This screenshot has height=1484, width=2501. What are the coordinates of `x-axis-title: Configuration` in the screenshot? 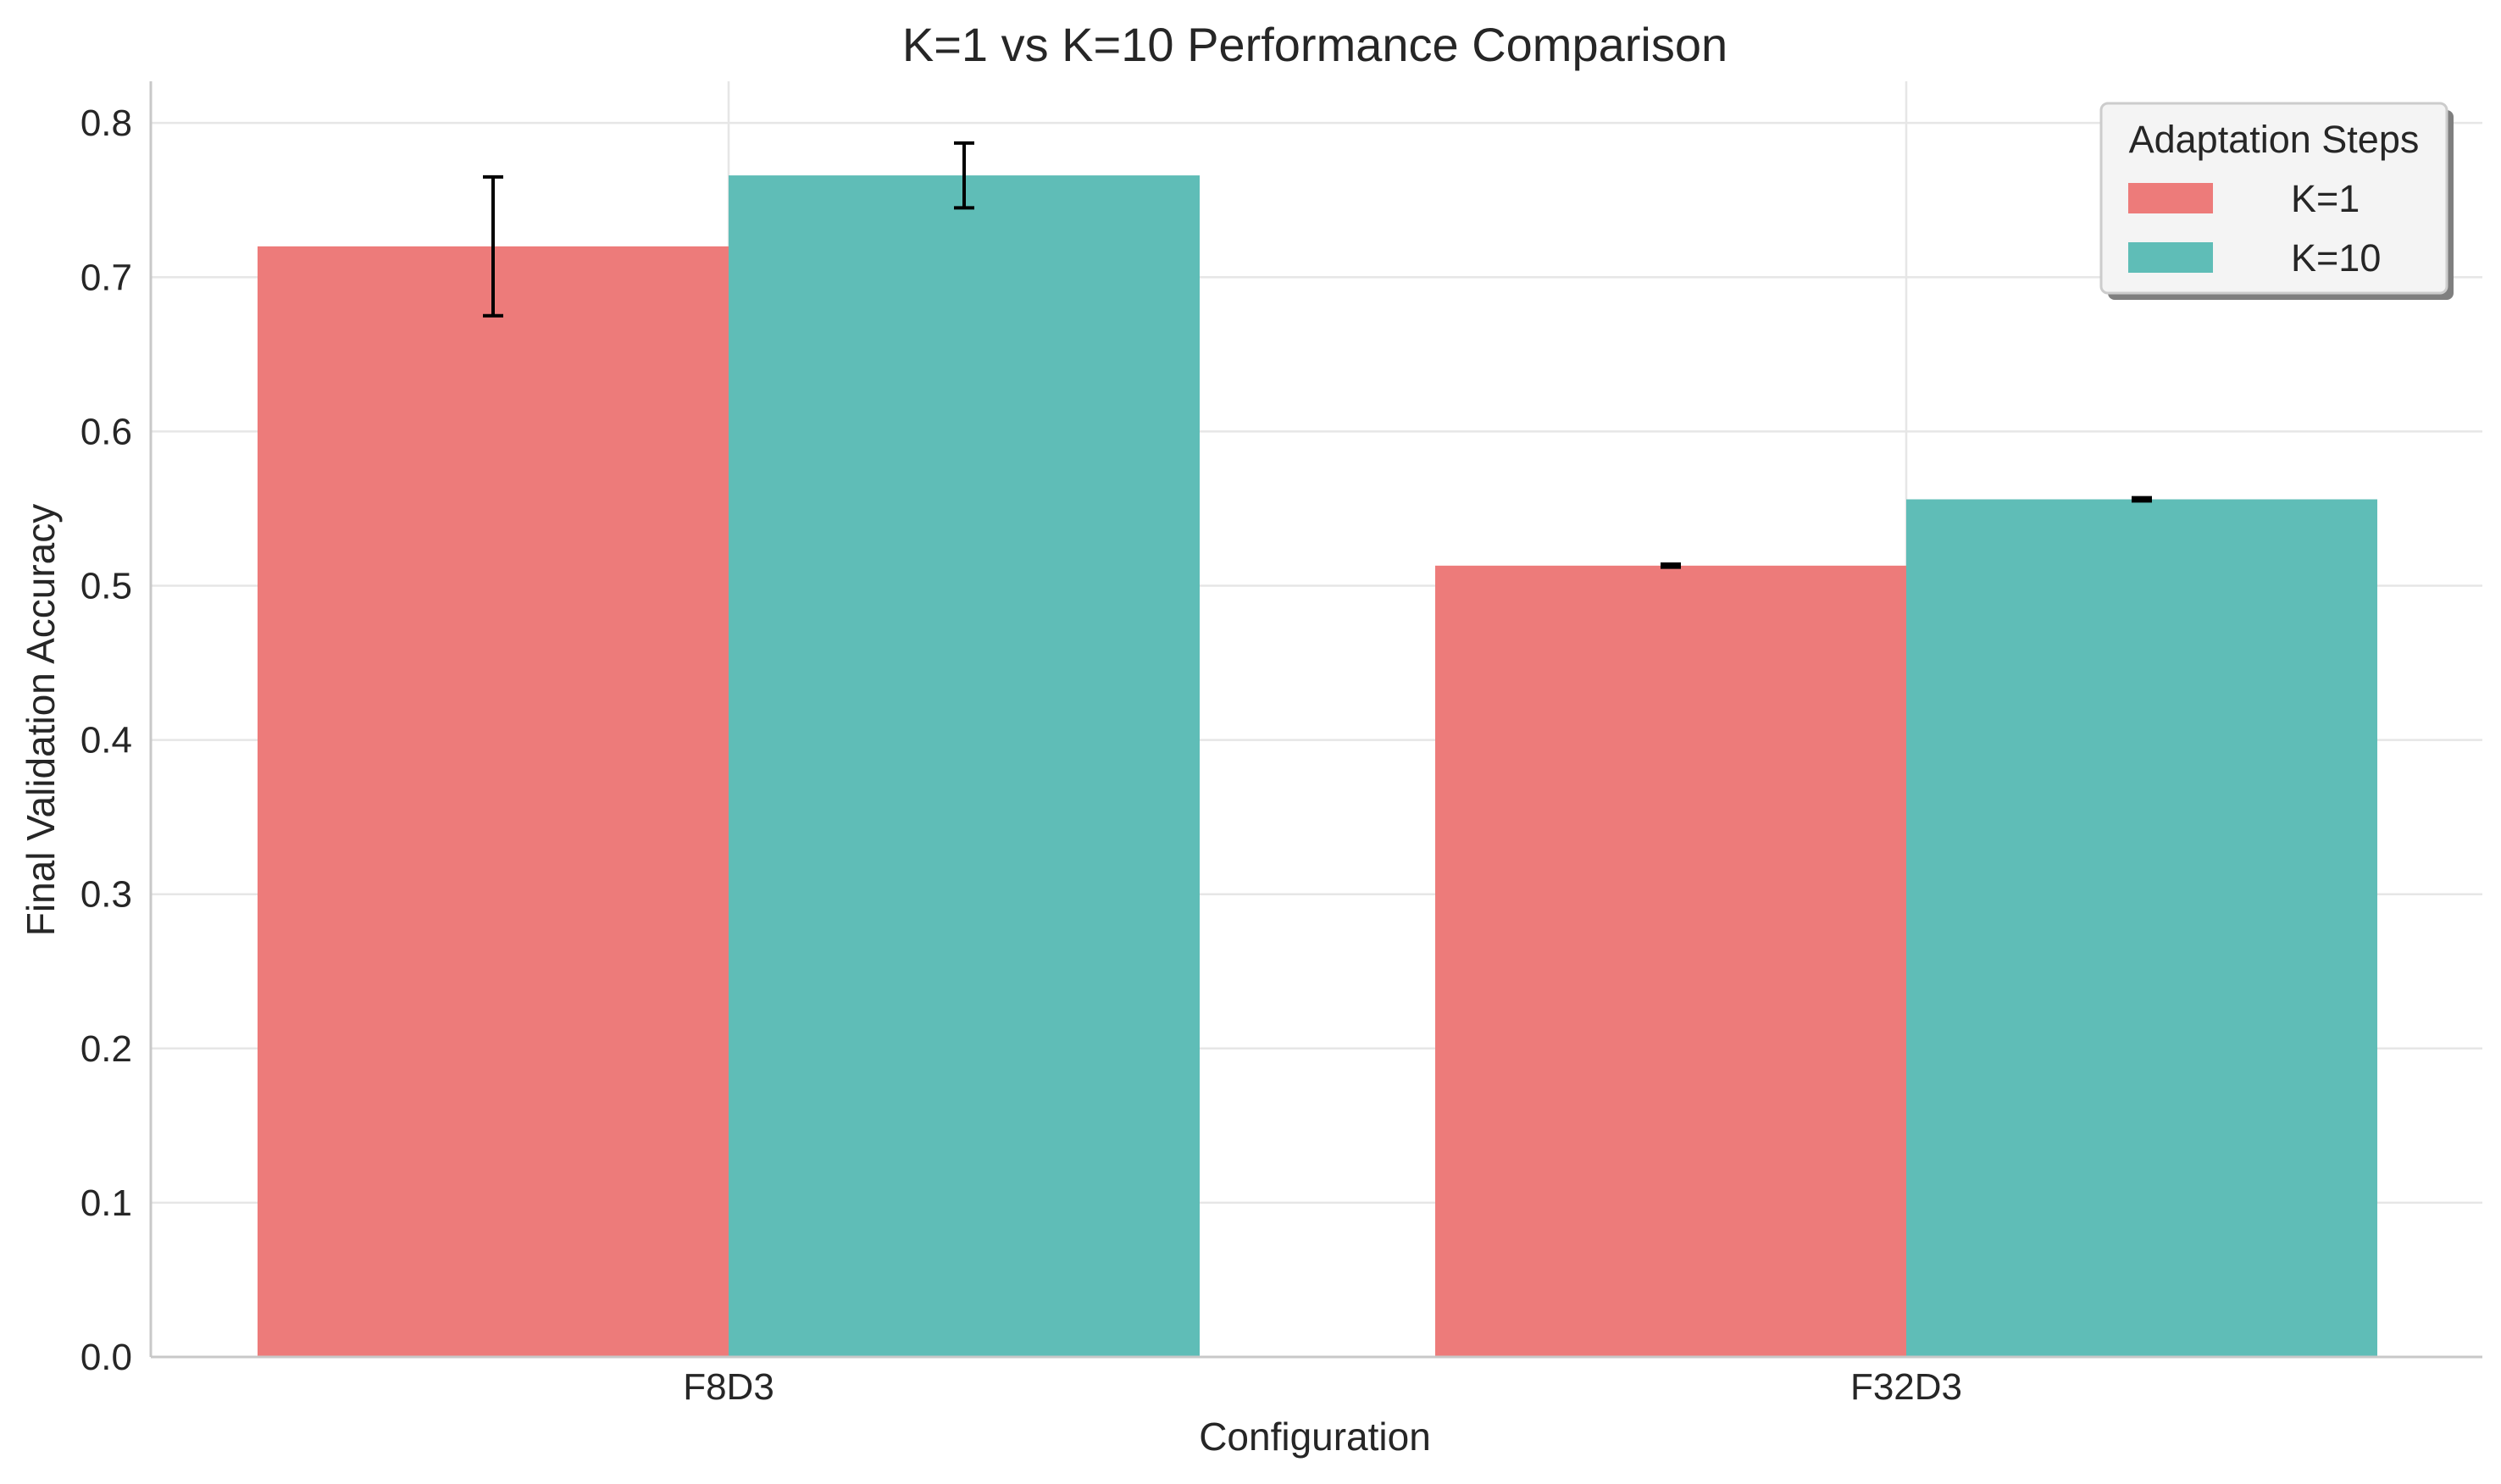 It's located at (1315, 1437).